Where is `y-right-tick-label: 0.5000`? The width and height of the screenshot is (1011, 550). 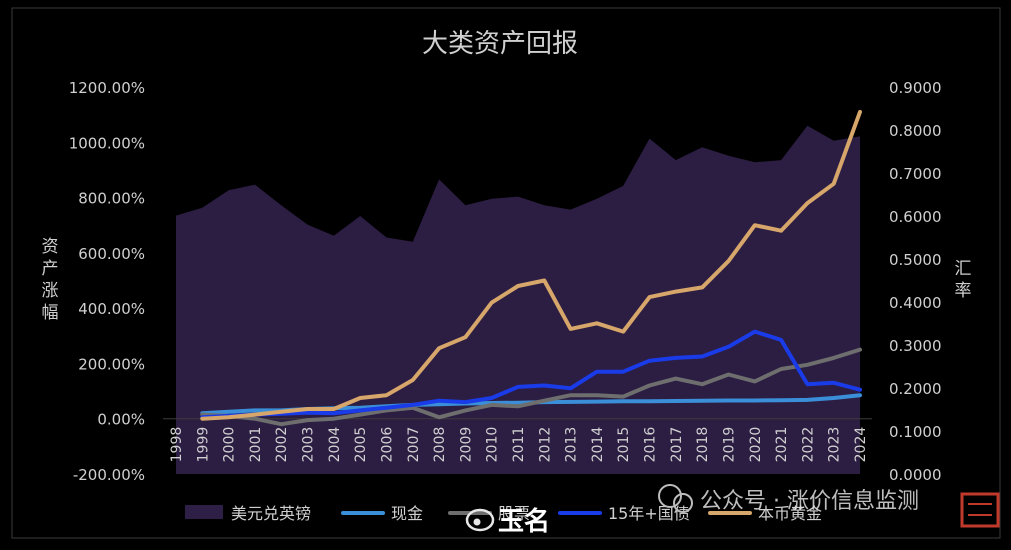 y-right-tick-label: 0.5000 is located at coordinates (915, 260).